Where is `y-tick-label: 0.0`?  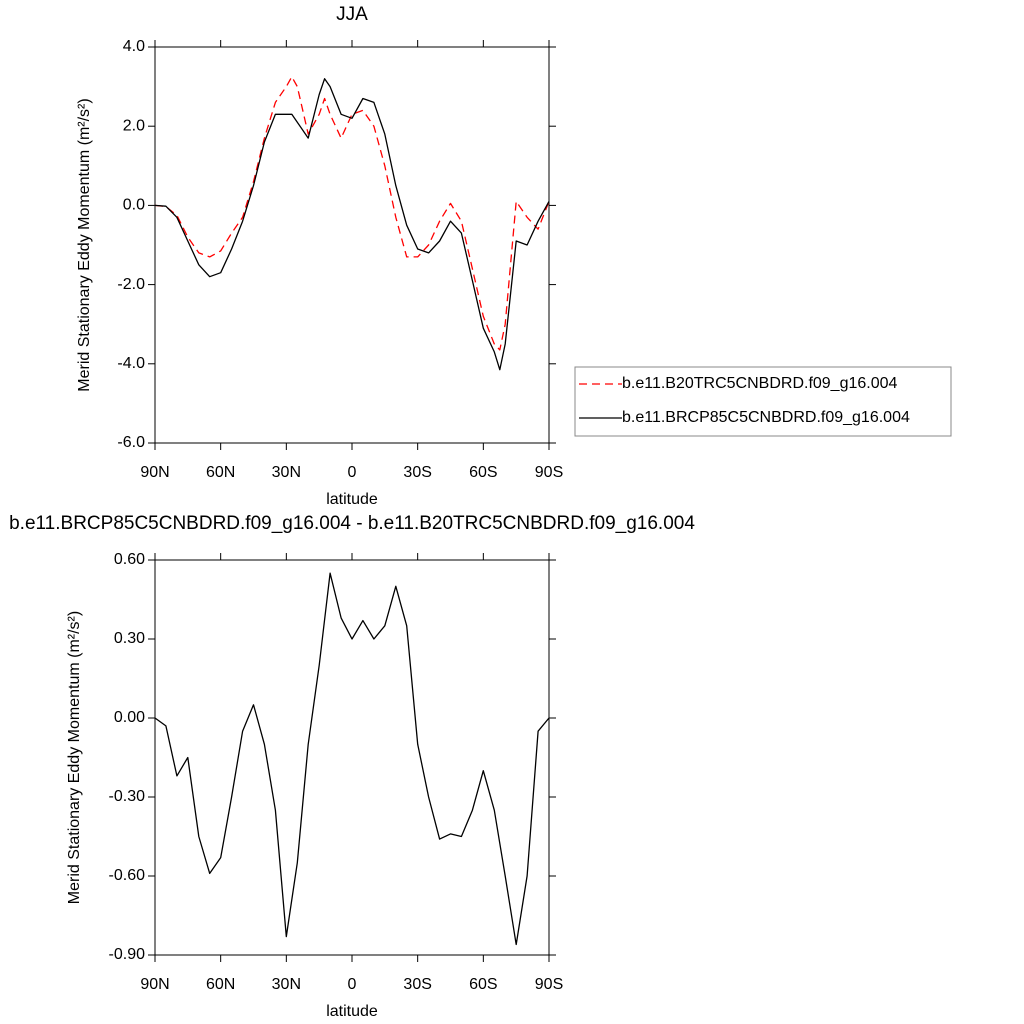 y-tick-label: 0.0 is located at coordinates (134, 205).